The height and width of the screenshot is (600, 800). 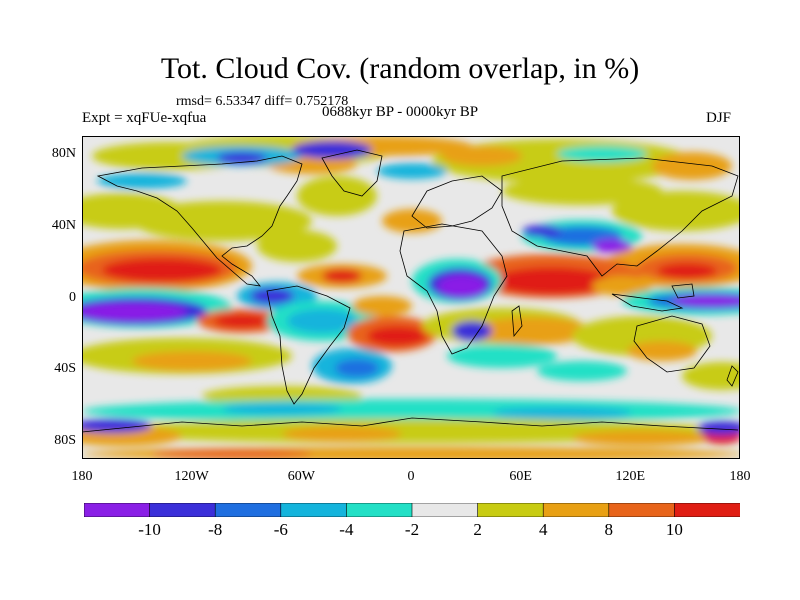 What do you see at coordinates (191, 476) in the screenshot?
I see `x-tick-label: 120W` at bounding box center [191, 476].